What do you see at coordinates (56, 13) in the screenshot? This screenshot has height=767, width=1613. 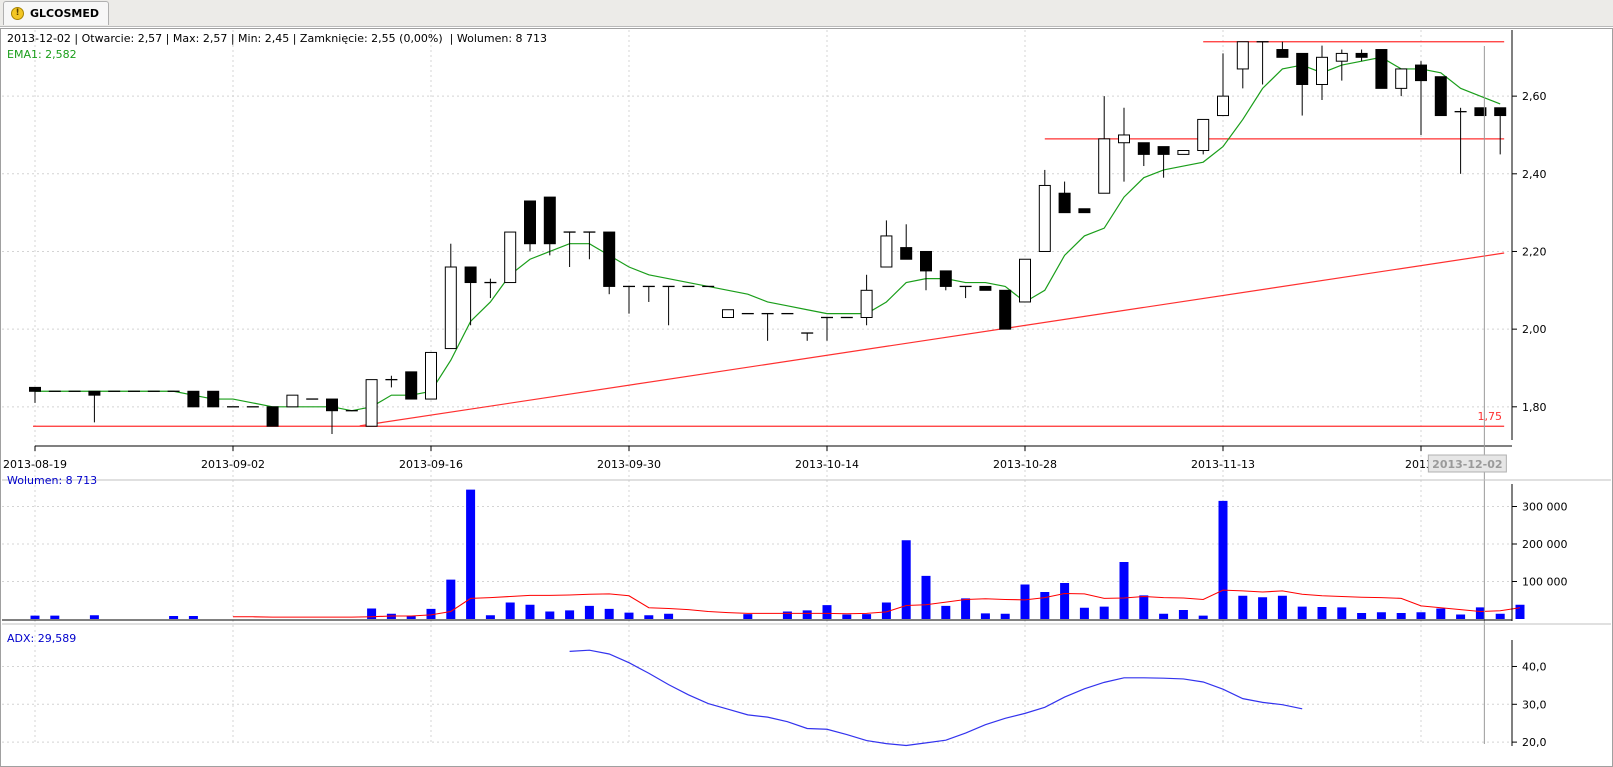 I see `tab-glcosmed: ! GLCOSMED` at bounding box center [56, 13].